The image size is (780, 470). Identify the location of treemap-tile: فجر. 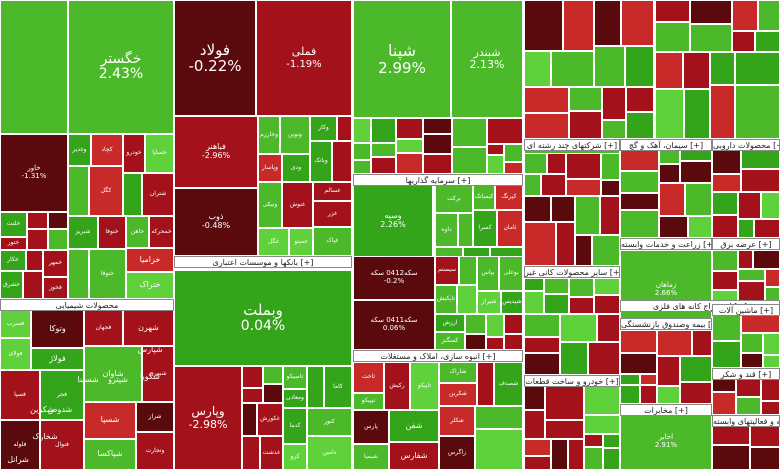
(62, 395).